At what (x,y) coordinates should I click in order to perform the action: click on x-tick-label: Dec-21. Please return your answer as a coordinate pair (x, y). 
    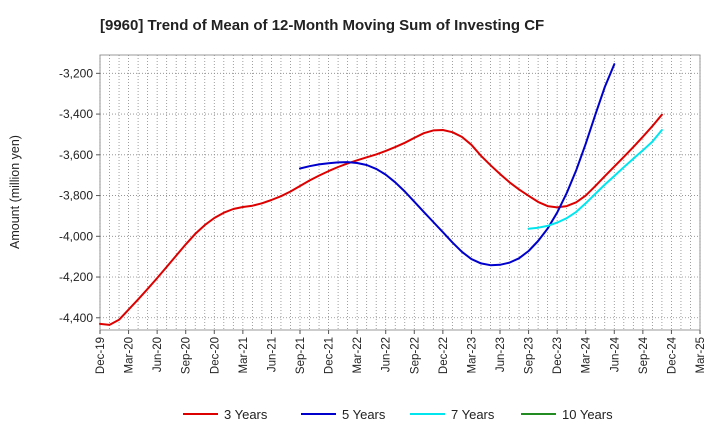
    Looking at the image, I should click on (330, 355).